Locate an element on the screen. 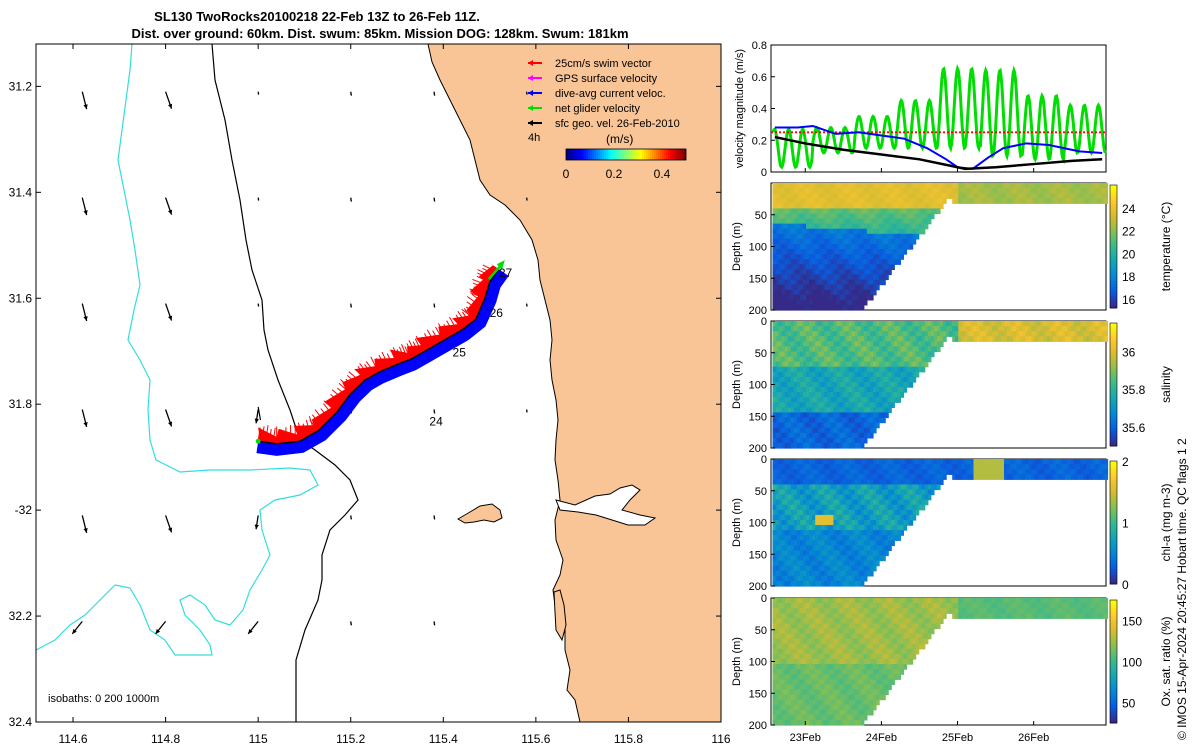 Image resolution: width=1200 pixels, height=750 pixels. geo-arrow-head is located at coordinates (256, 421).